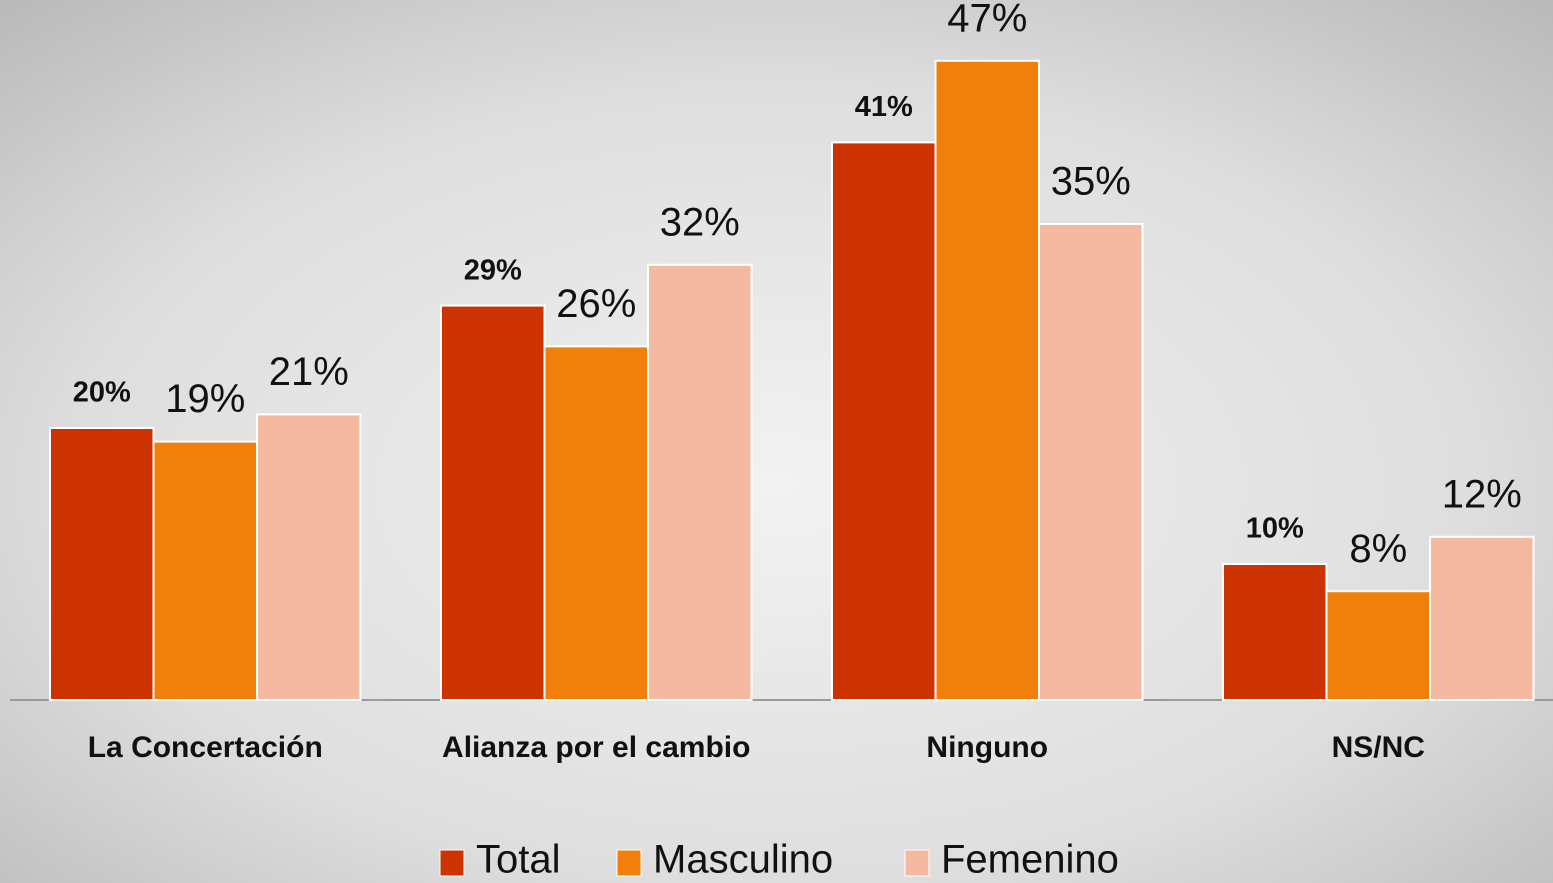 This screenshot has height=883, width=1553. Describe the element at coordinates (743, 860) in the screenshot. I see `legend-label: Masculino` at that location.